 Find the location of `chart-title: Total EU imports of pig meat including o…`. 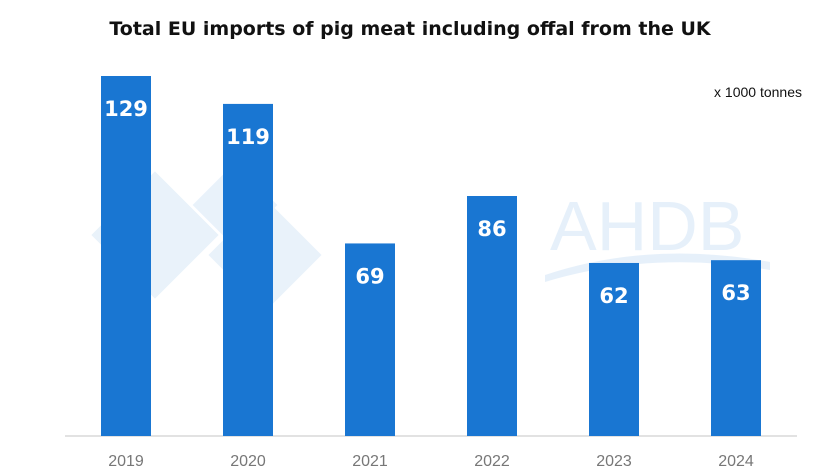

chart-title: Total EU imports of pig meat including o… is located at coordinates (410, 29).